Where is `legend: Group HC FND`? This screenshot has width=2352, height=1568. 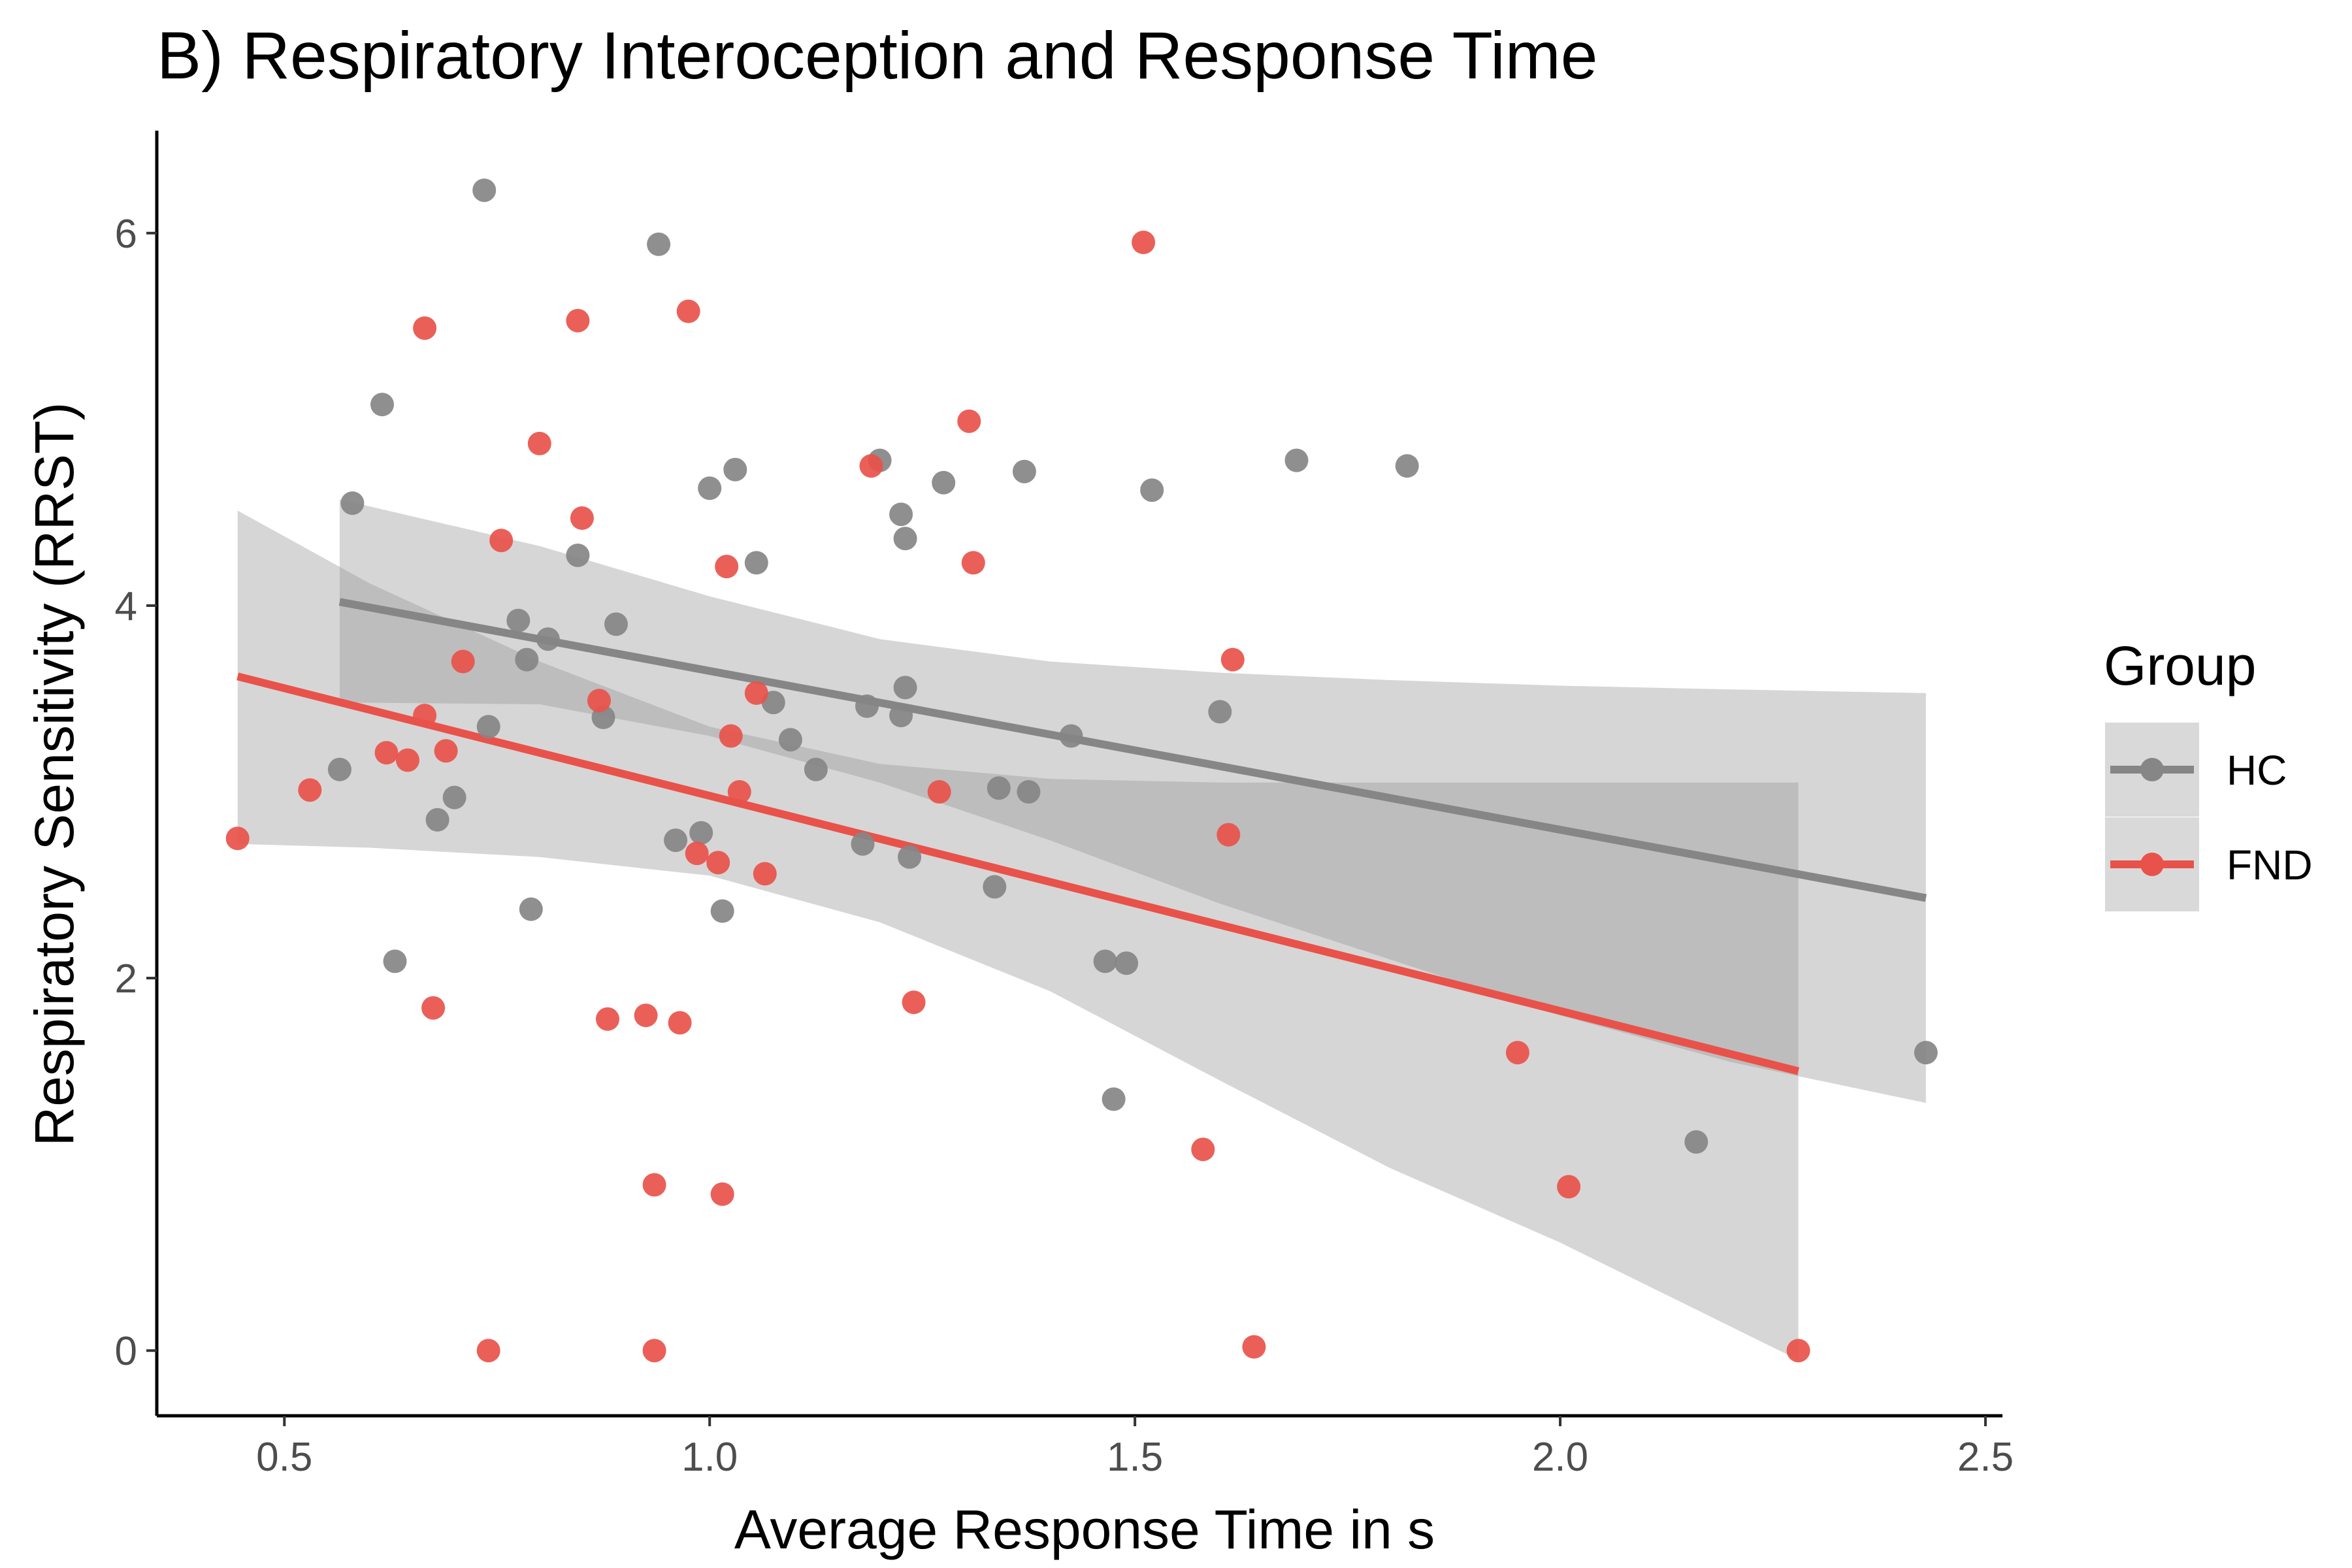
legend: Group HC FND is located at coordinates (2208, 773).